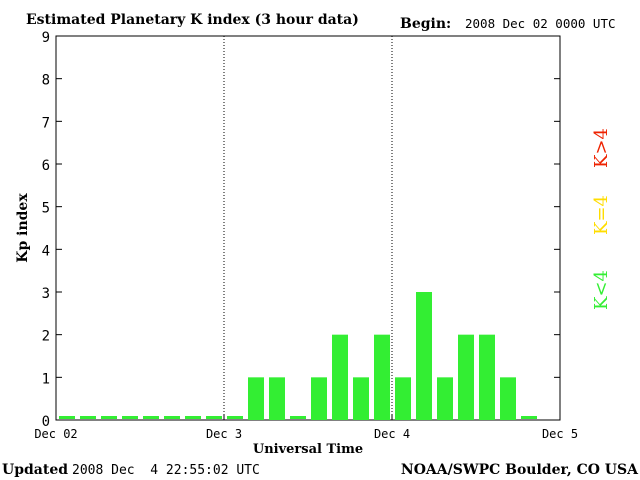 This screenshot has width=640, height=480. What do you see at coordinates (46, 38) in the screenshot?
I see `y-tick-label: 9` at bounding box center [46, 38].